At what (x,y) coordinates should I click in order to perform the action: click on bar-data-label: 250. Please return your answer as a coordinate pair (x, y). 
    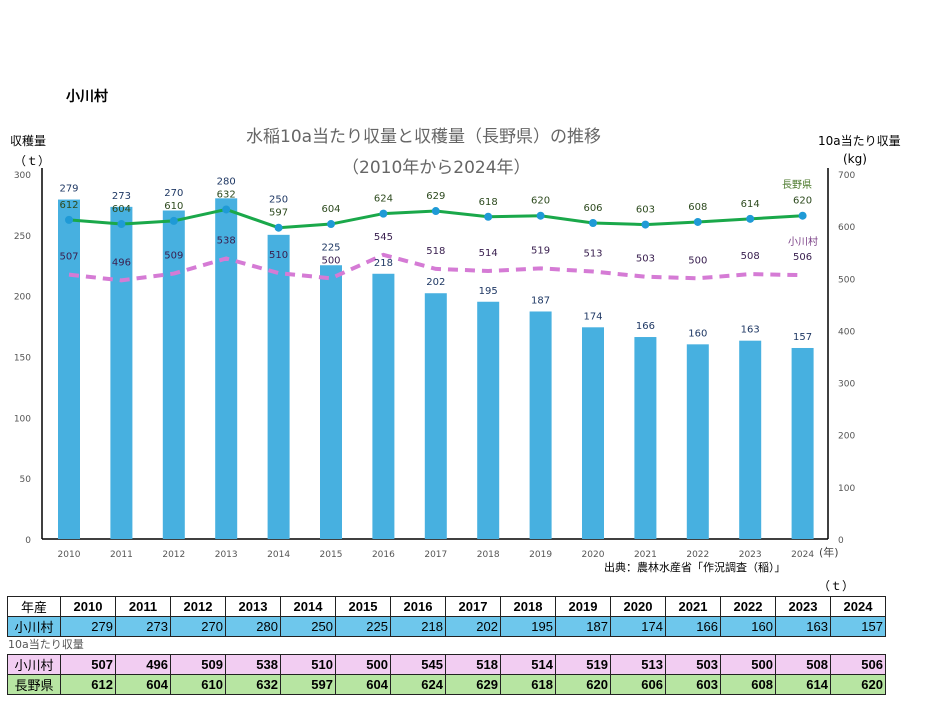
    Looking at the image, I should click on (278, 200).